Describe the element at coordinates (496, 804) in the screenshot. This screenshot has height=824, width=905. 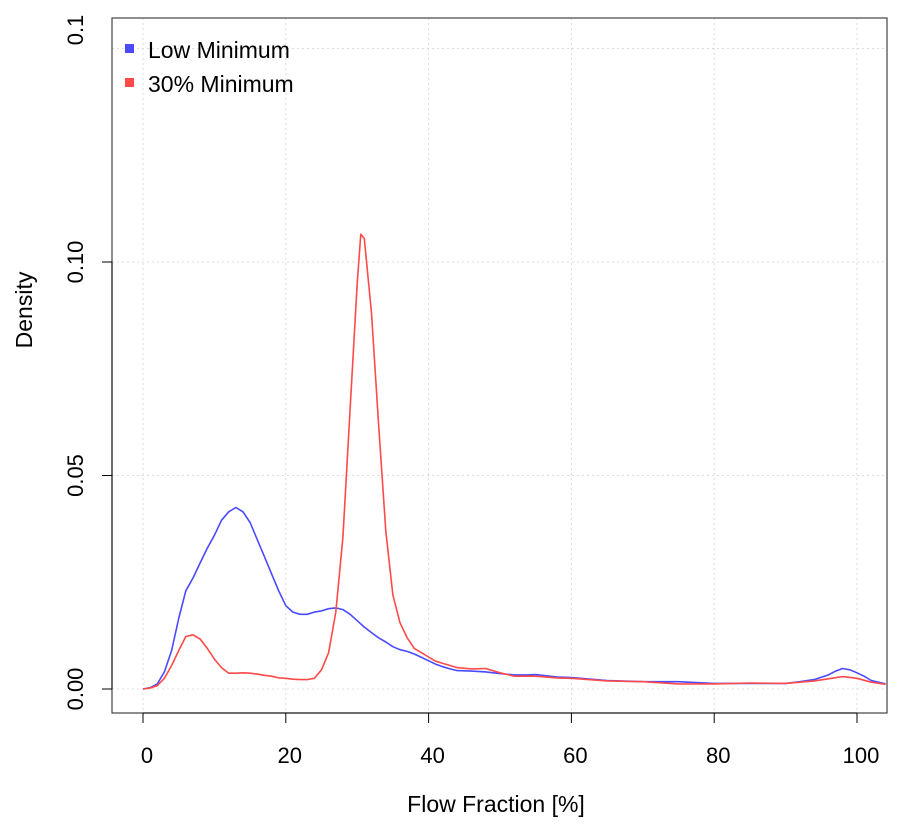
I see `x-axis-title: Flow Fraction [%]` at that location.